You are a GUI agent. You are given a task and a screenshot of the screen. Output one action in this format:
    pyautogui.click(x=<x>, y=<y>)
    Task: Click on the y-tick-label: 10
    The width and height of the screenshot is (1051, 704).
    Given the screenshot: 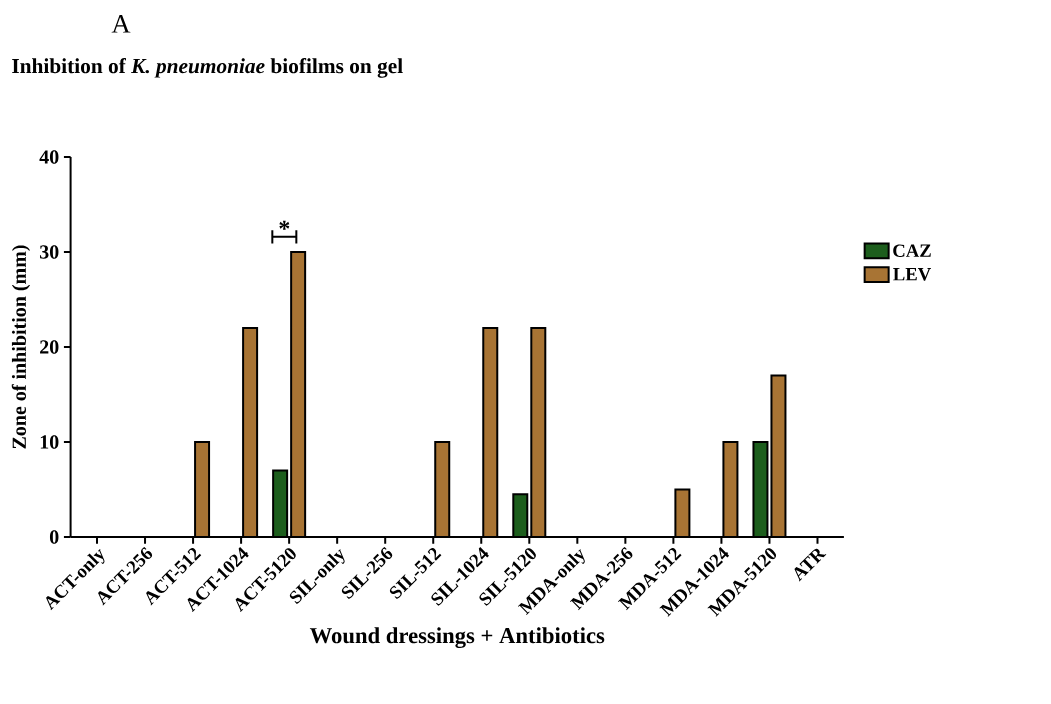 What is the action you would take?
    pyautogui.click(x=49, y=442)
    